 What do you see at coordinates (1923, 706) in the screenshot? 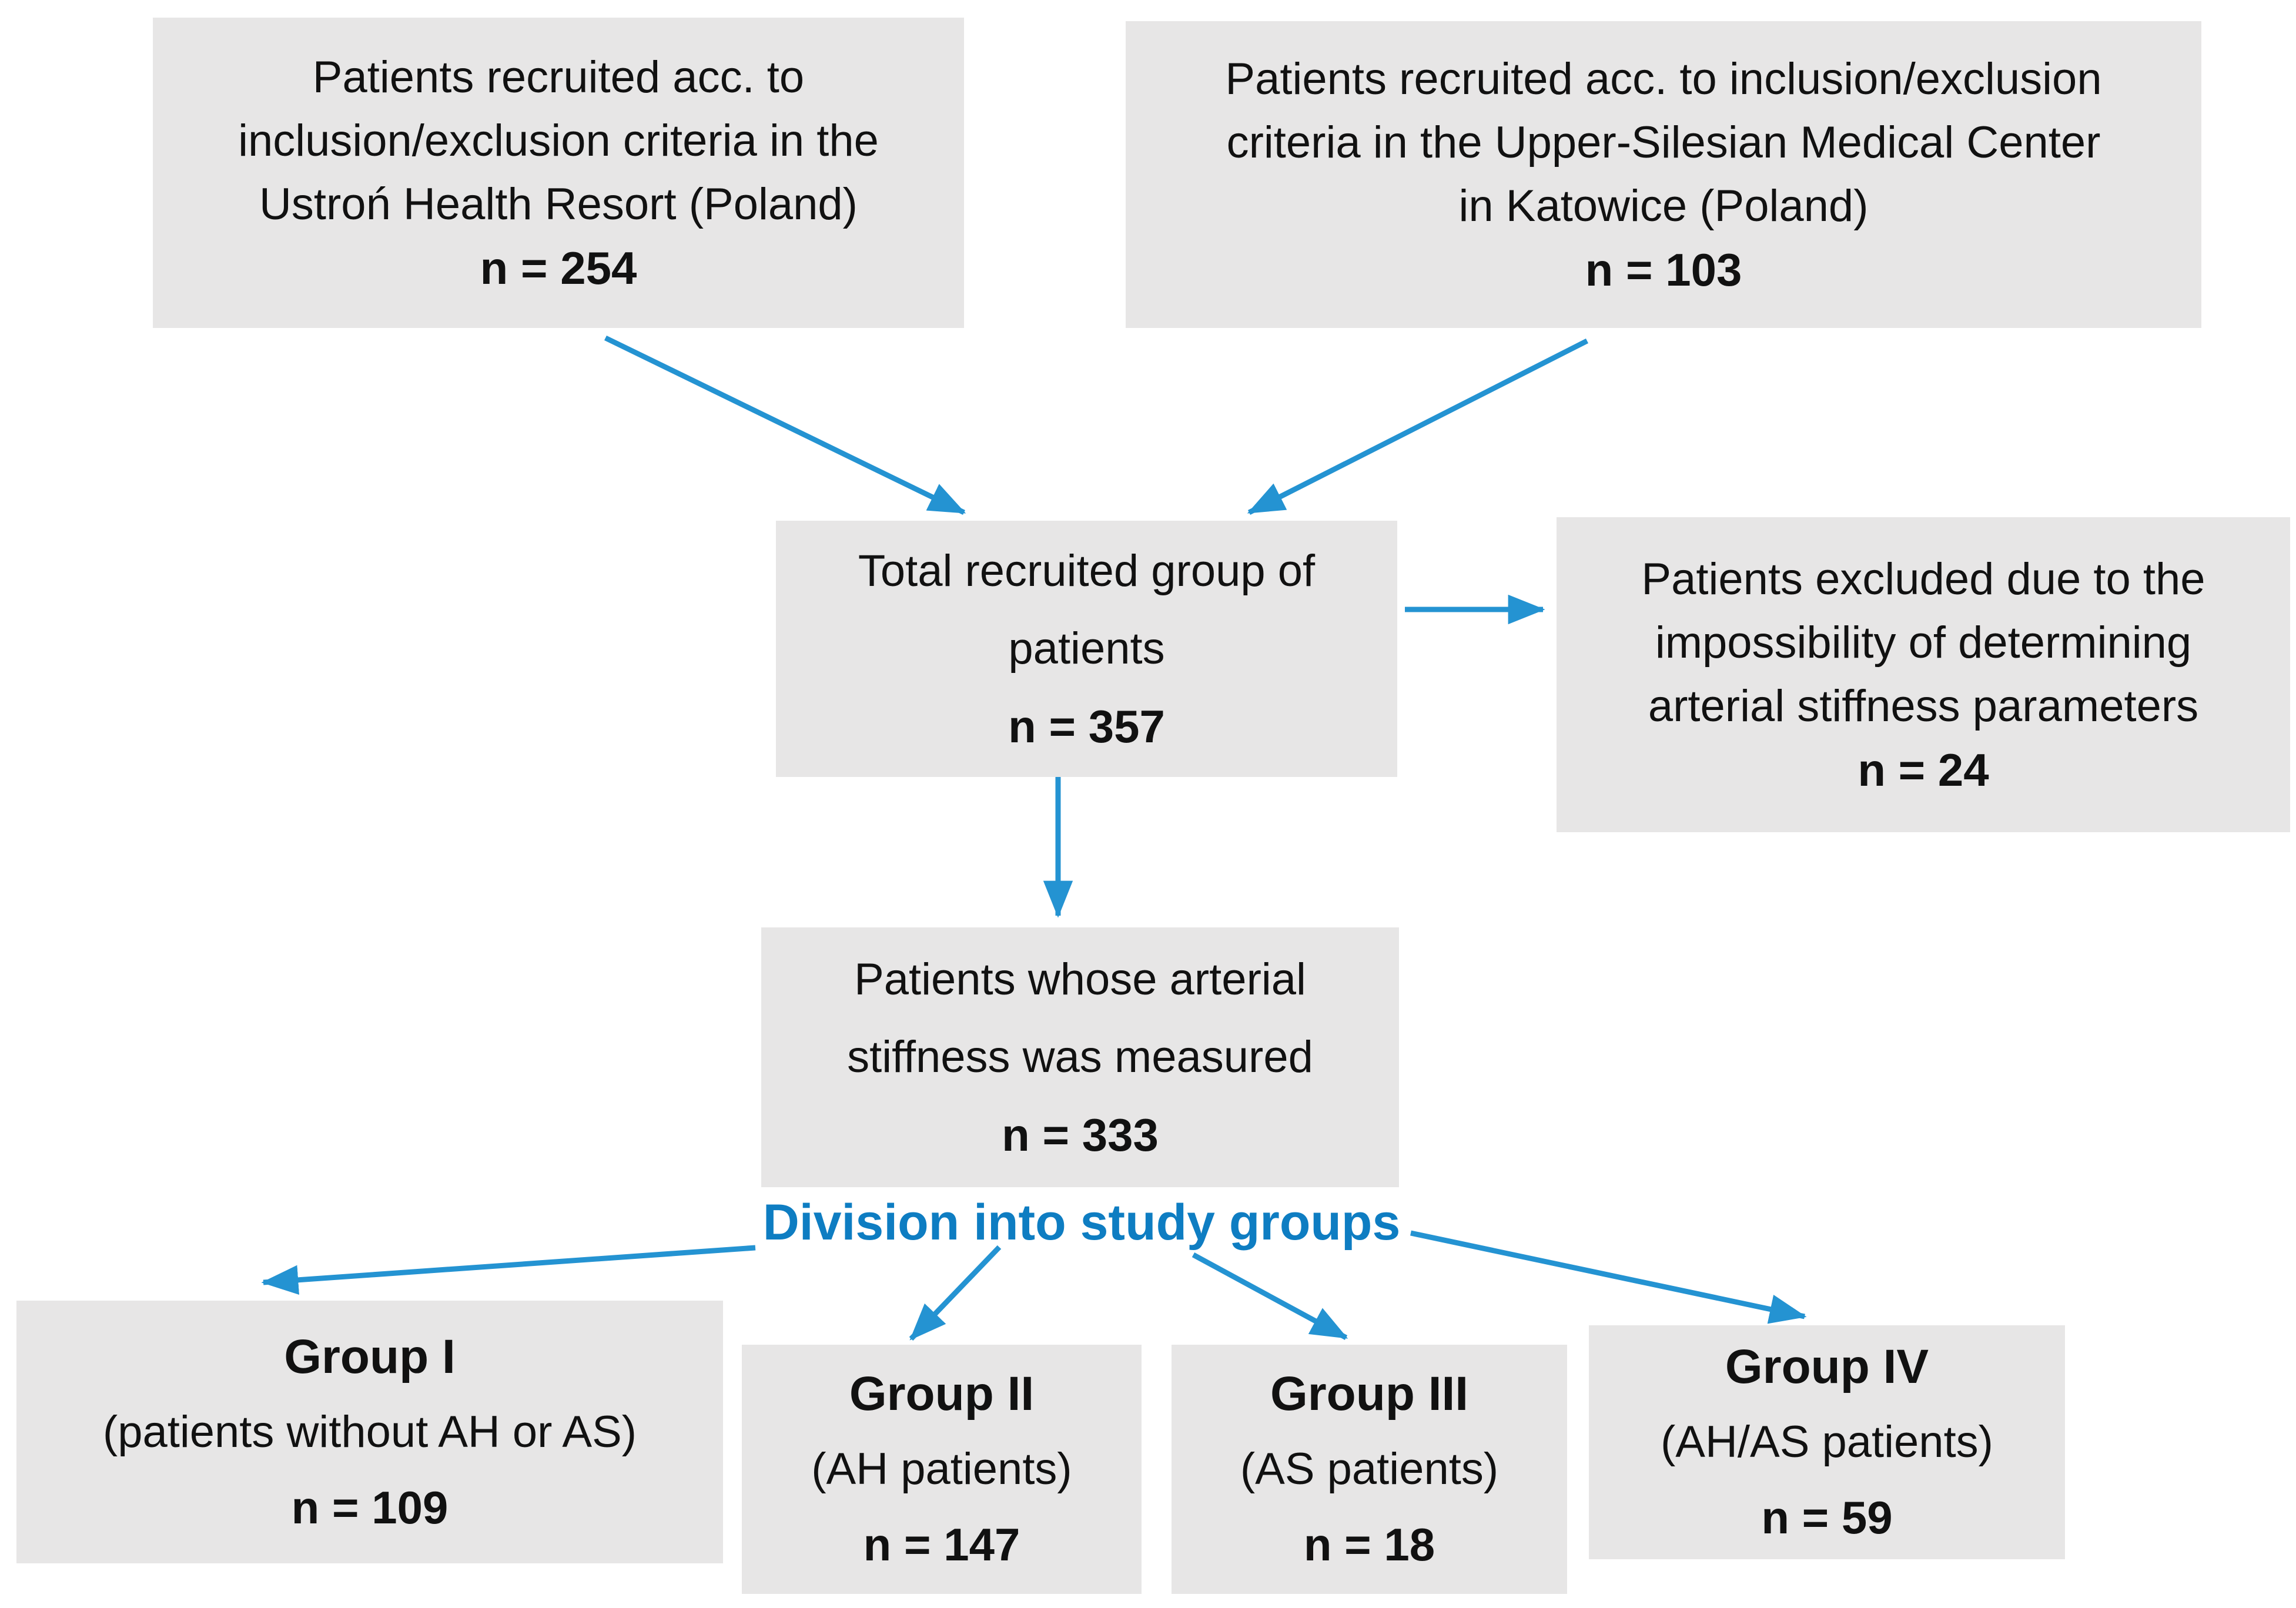
I see `box-text-line: arterial stiffness parameters` at bounding box center [1923, 706].